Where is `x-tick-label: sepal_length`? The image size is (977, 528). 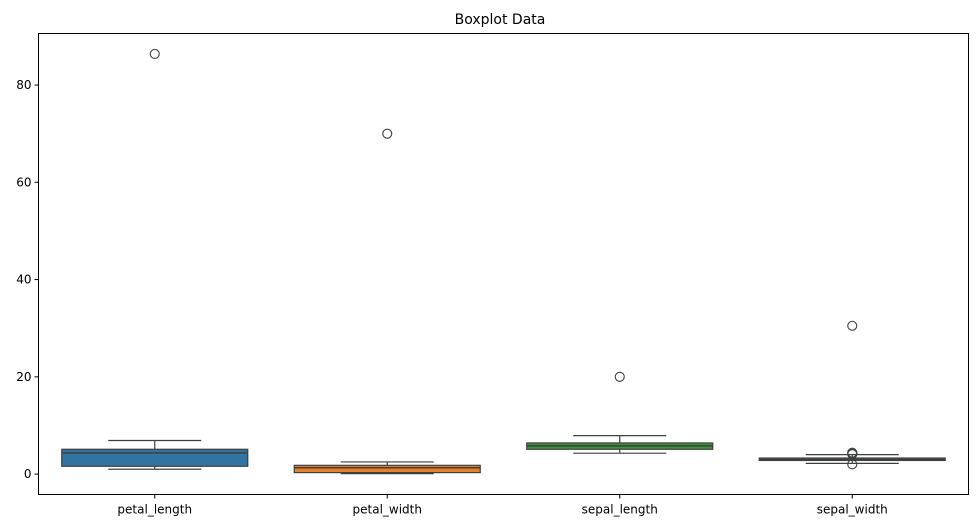 x-tick-label: sepal_length is located at coordinates (620, 510).